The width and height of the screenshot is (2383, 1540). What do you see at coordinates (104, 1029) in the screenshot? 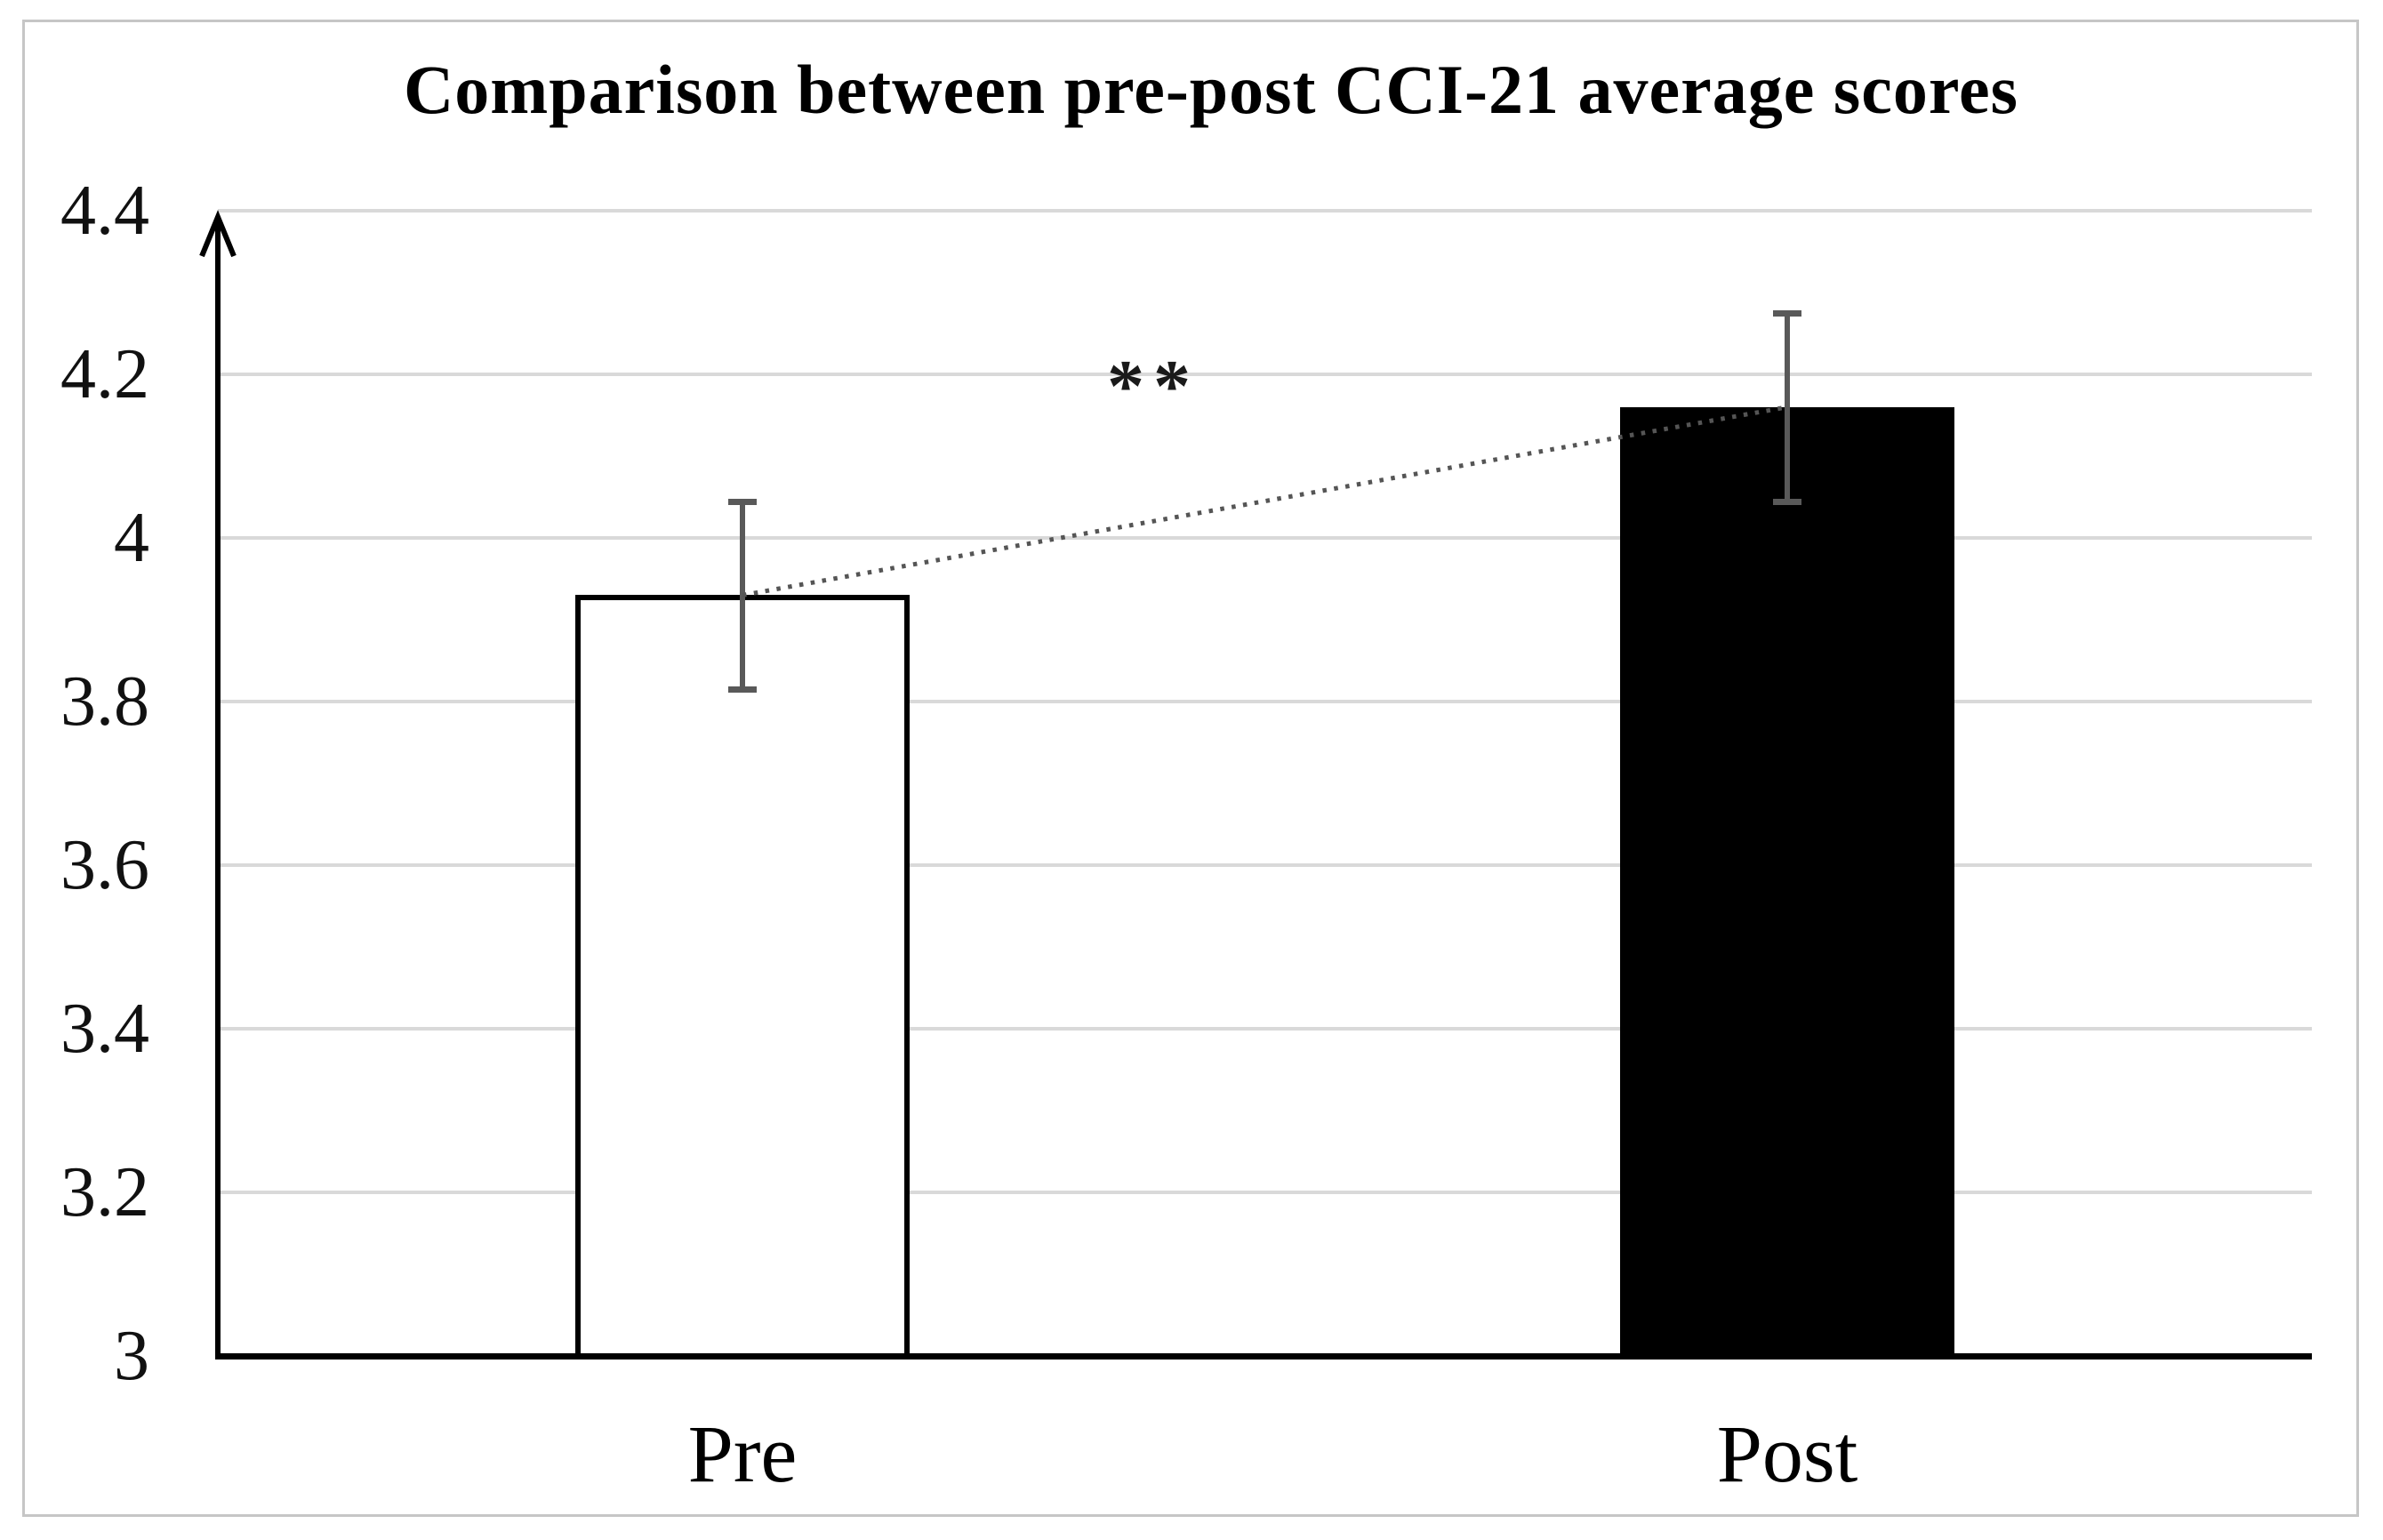
I see `y-tick-label: 3.4` at bounding box center [104, 1029].